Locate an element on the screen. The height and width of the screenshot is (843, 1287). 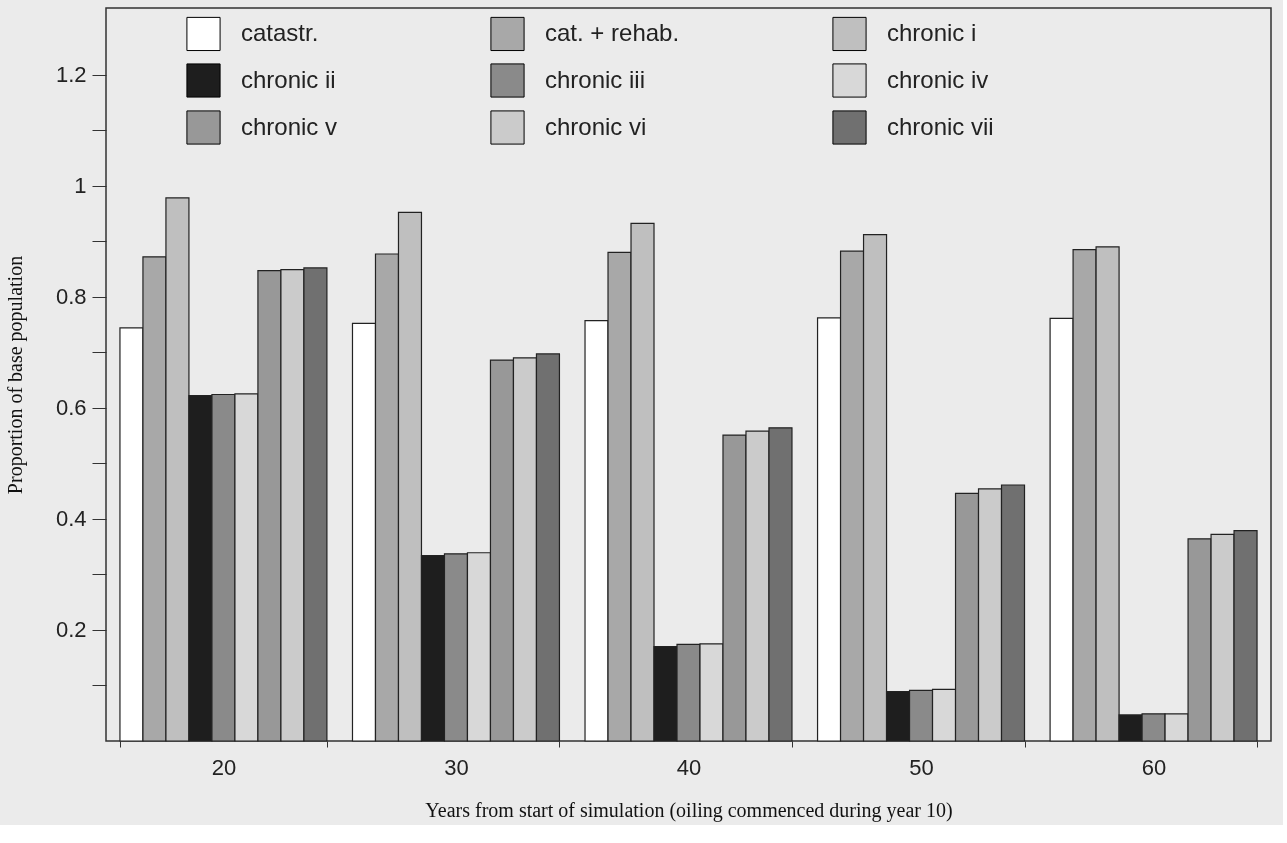
y-axis-title: Proportion of base population is located at coordinates (15, 375).